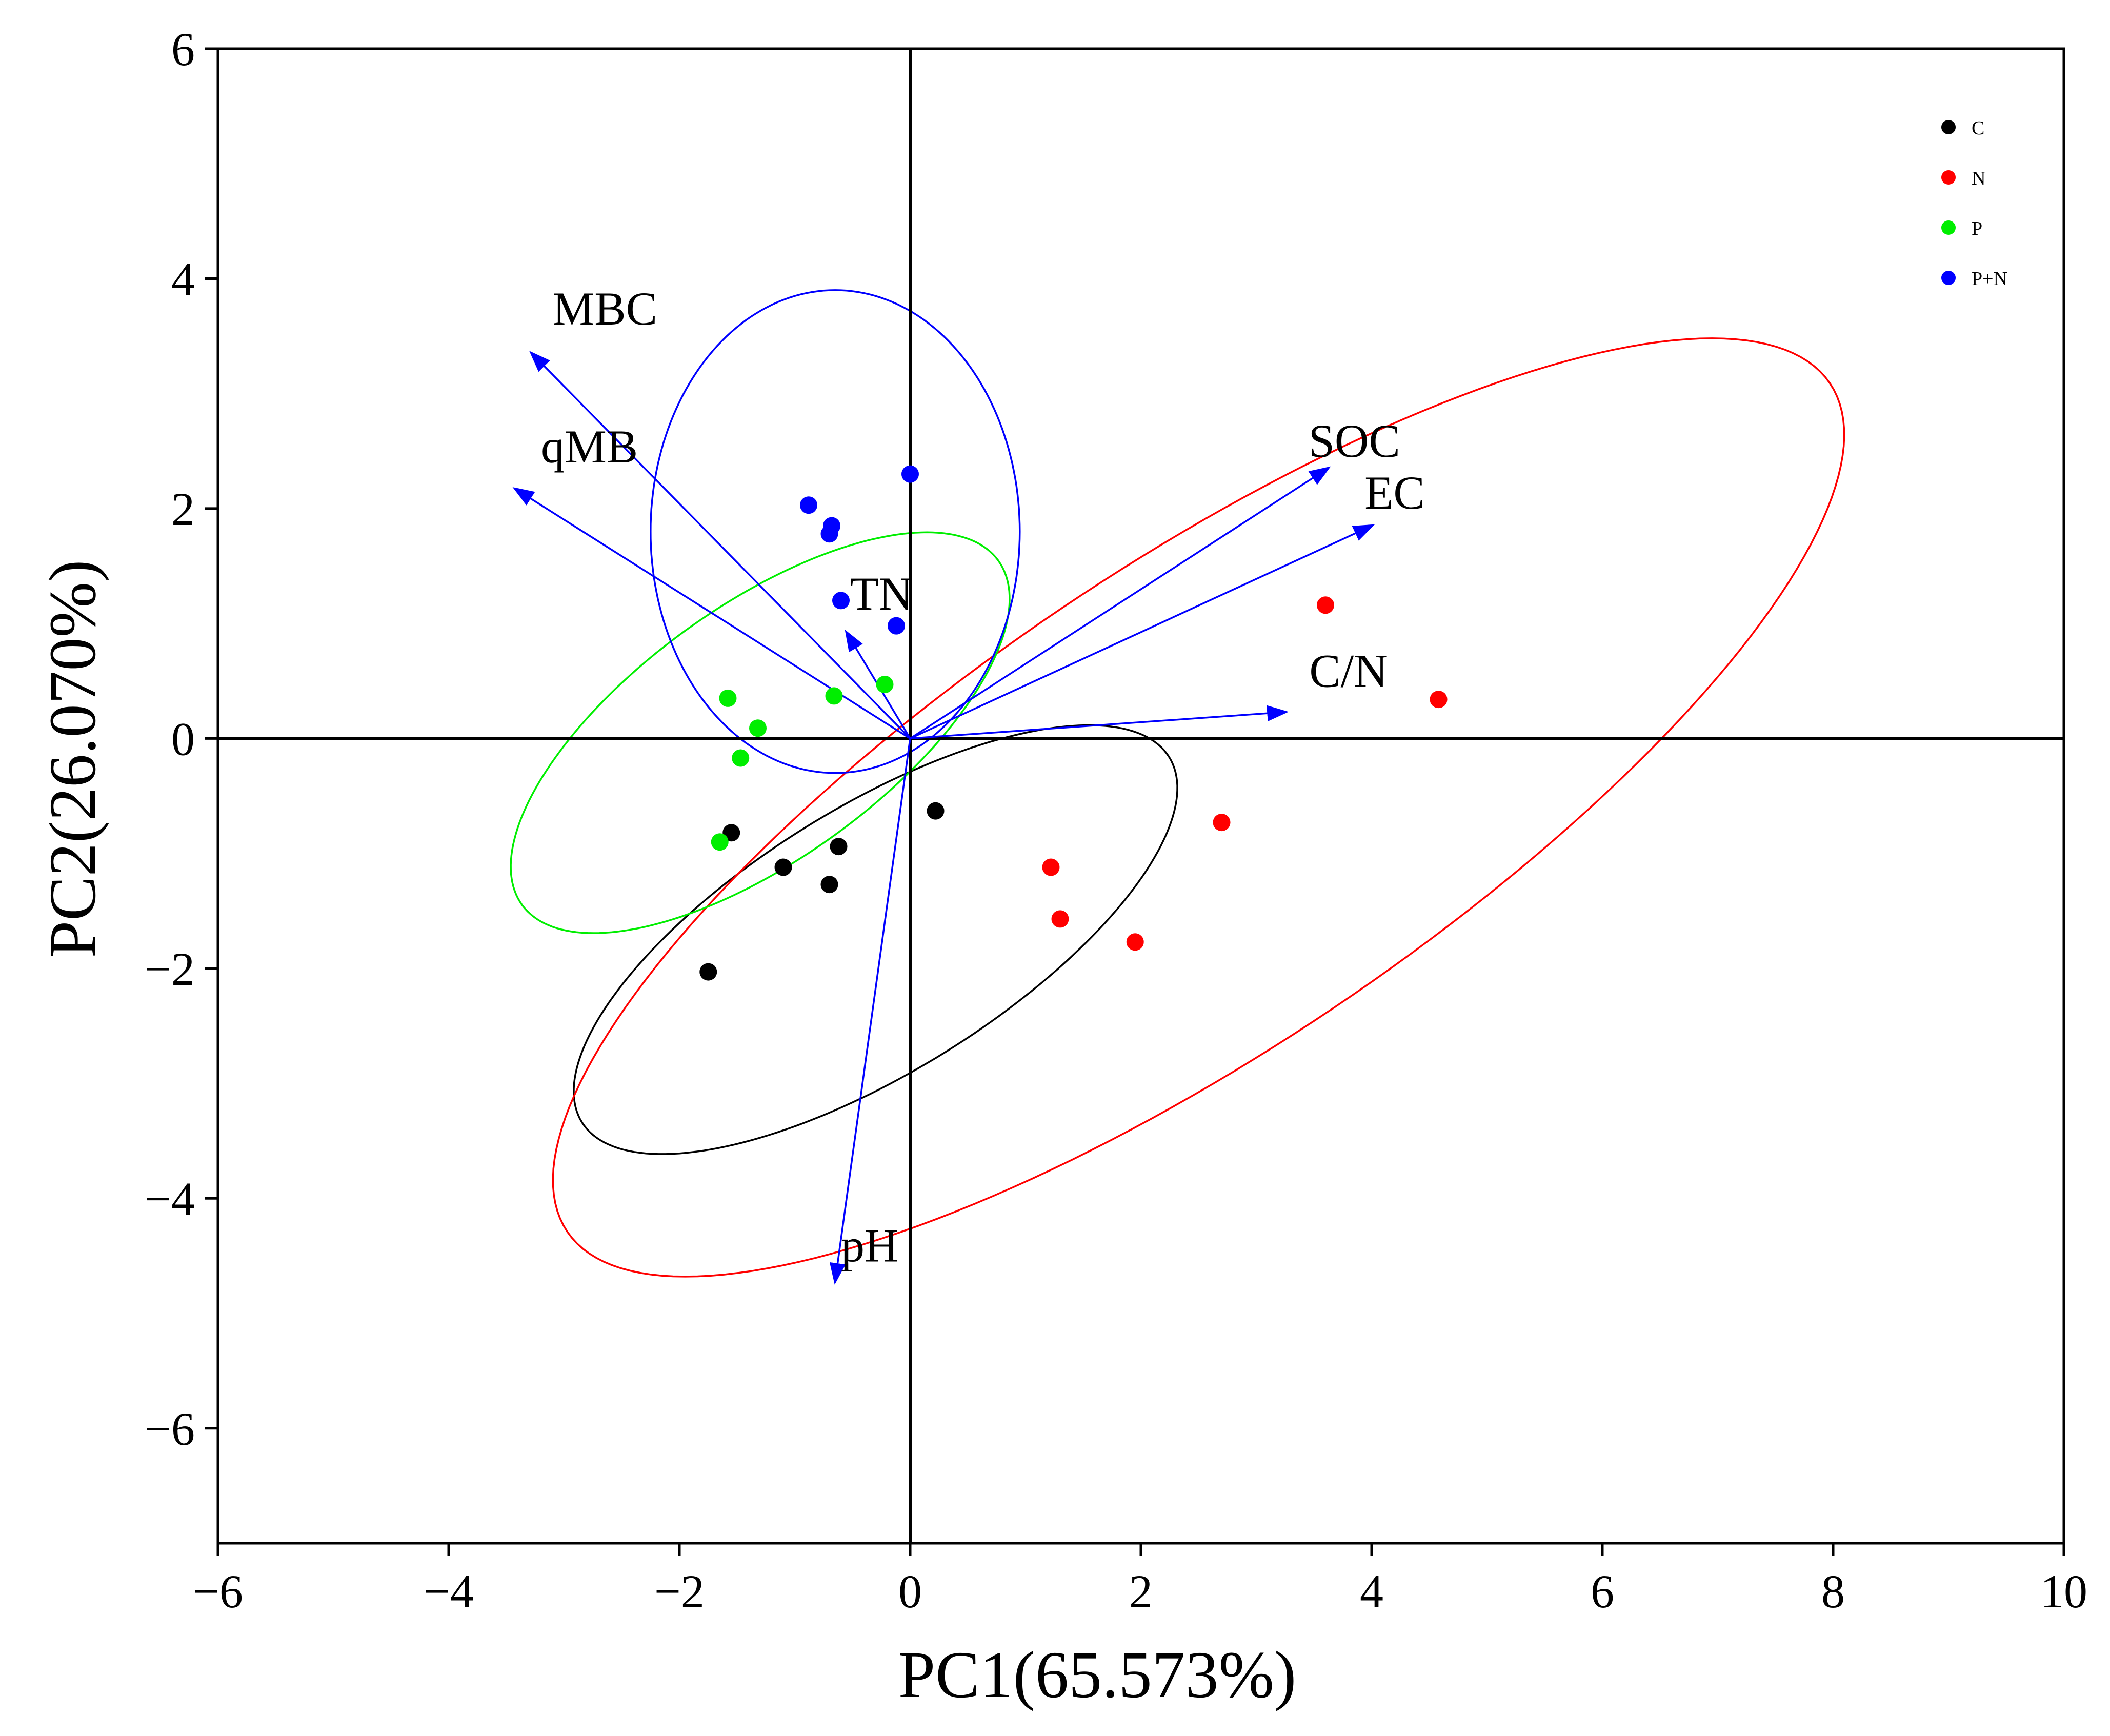  I want to click on x-tick-label: −6, so click(218, 1592).